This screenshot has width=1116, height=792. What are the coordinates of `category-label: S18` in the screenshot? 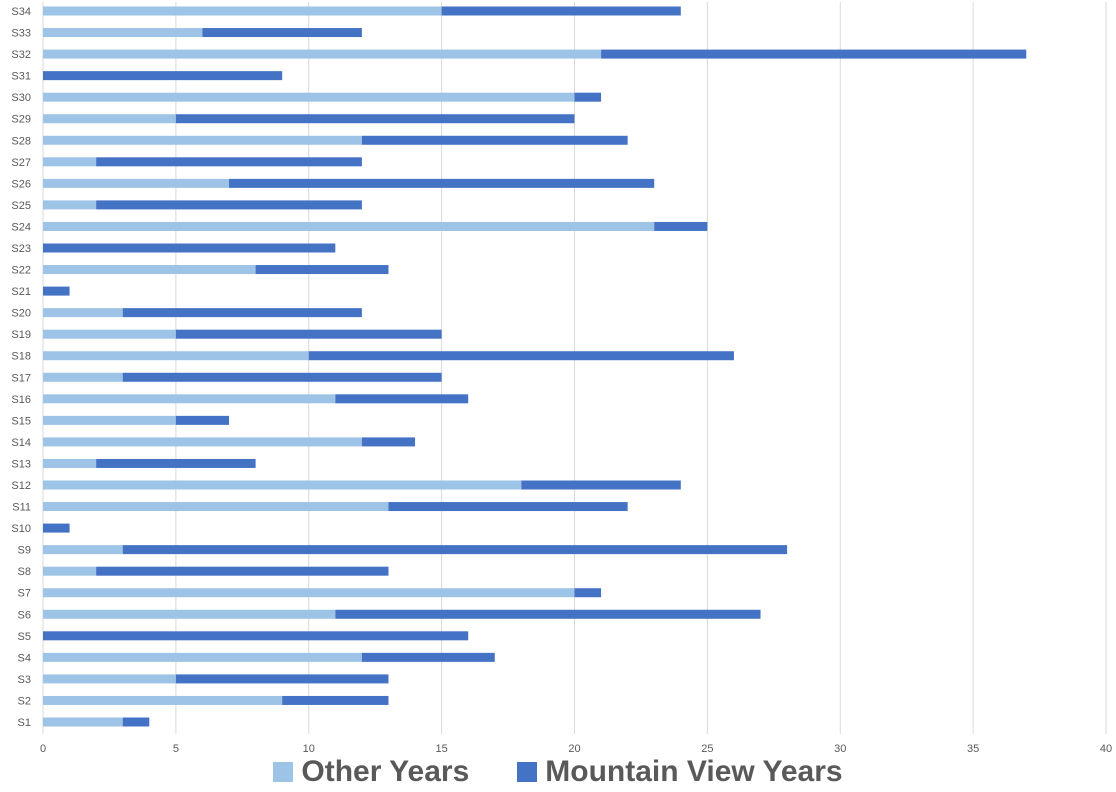 It's located at (21, 357).